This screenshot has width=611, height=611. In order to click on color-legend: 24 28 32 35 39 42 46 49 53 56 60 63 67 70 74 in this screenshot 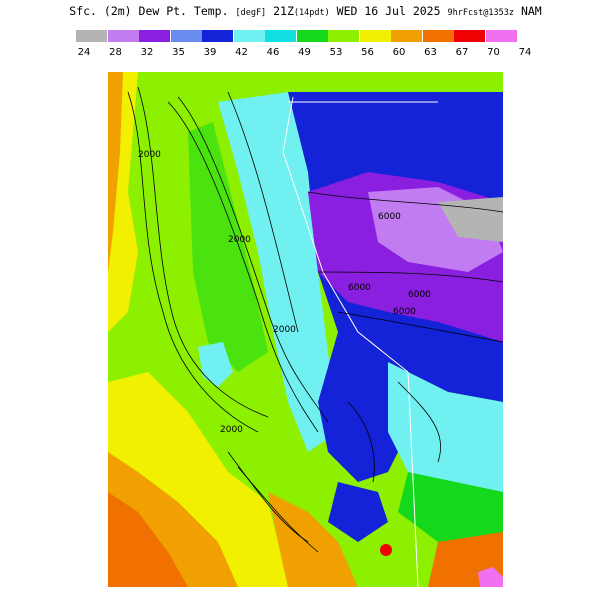, I will do `click(305, 35)`.